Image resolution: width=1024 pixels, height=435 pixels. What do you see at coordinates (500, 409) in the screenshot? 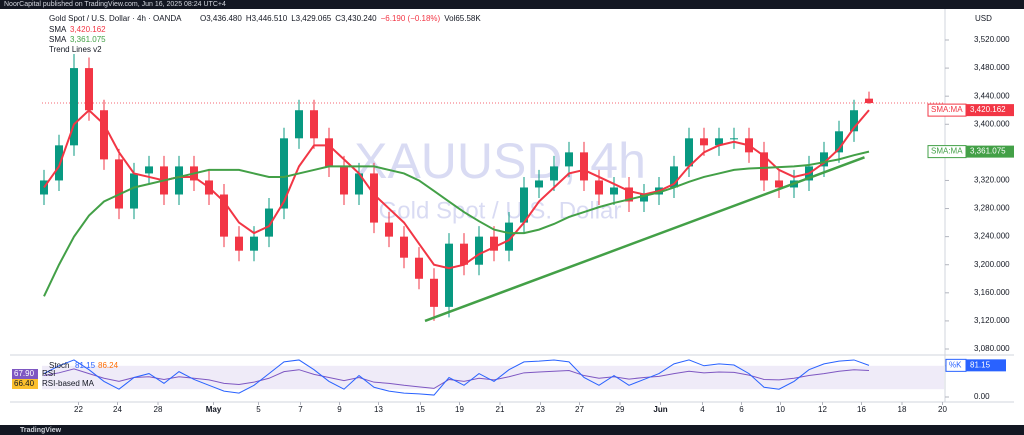
I see `x-tick-label: 21` at bounding box center [500, 409].